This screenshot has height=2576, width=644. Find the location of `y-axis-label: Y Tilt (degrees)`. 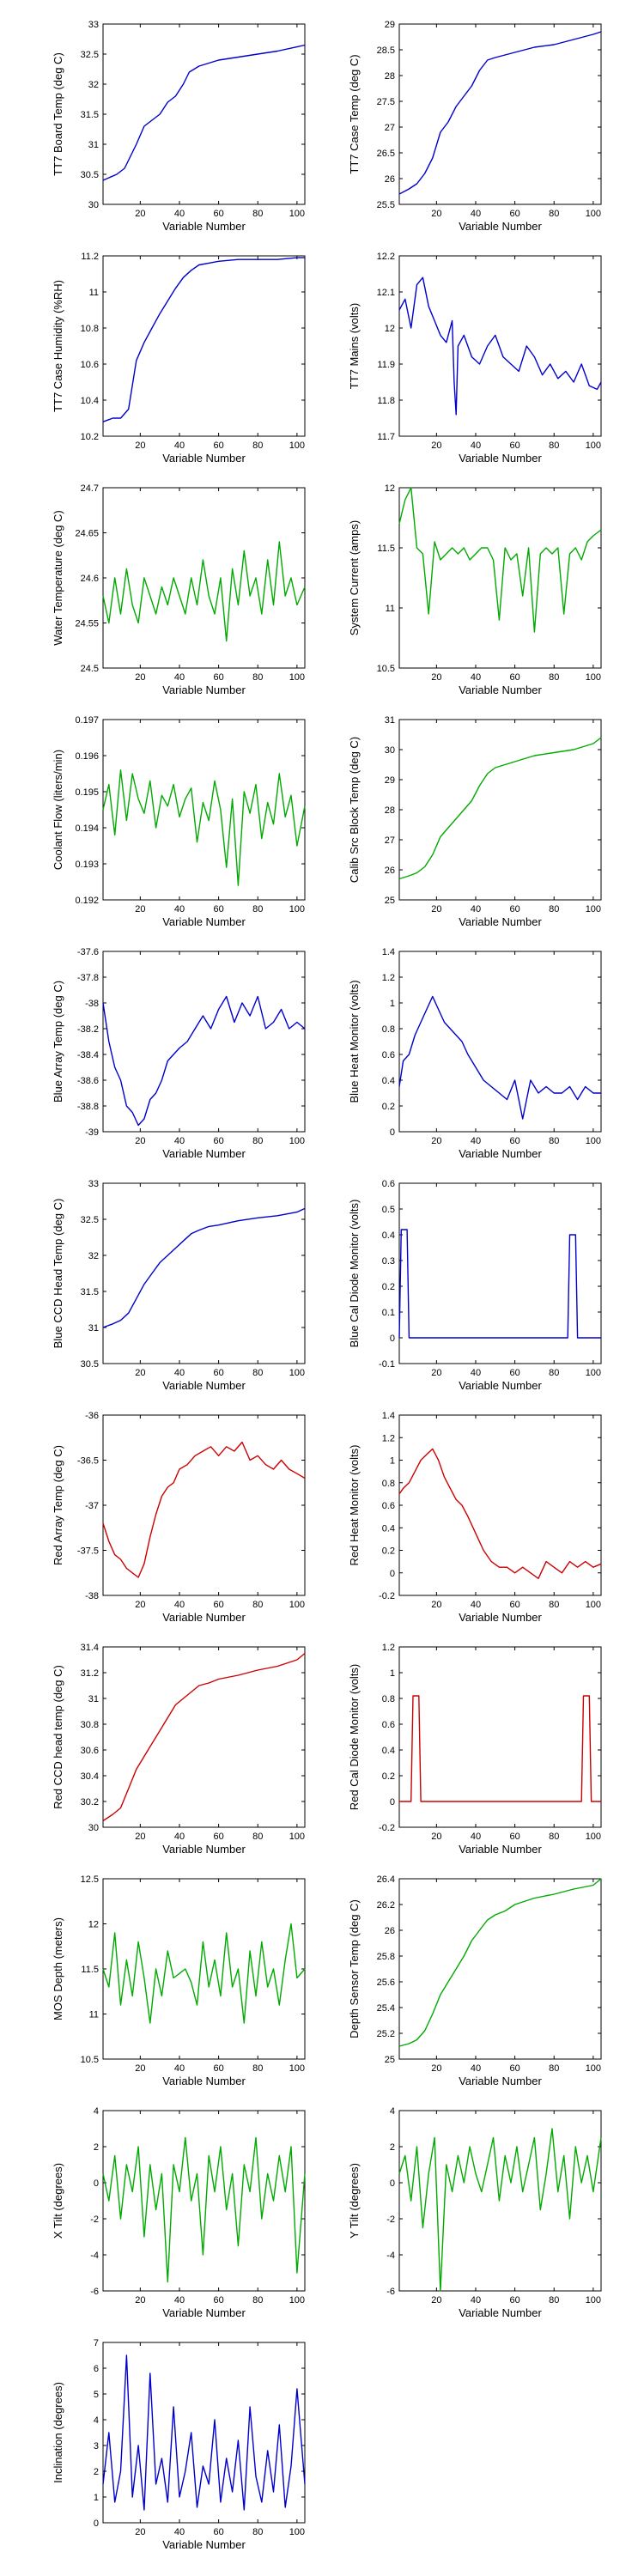

y-axis-label: Y Tilt (degrees) is located at coordinates (355, 2201).